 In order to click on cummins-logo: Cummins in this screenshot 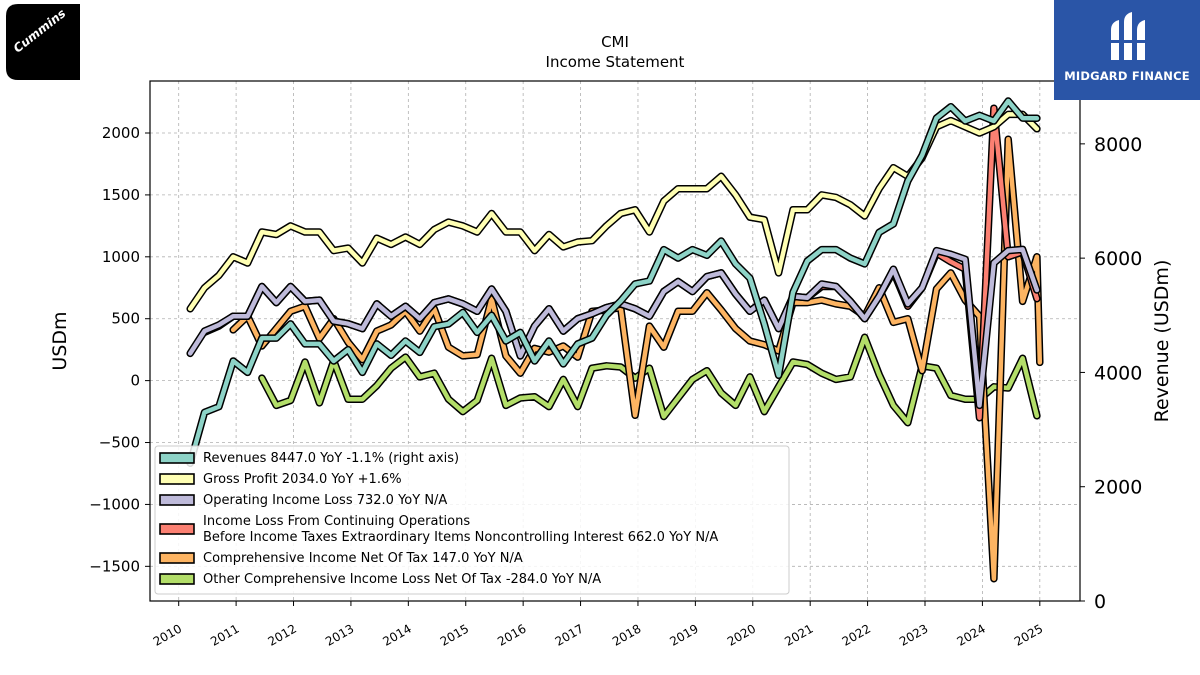, I will do `click(43, 42)`.